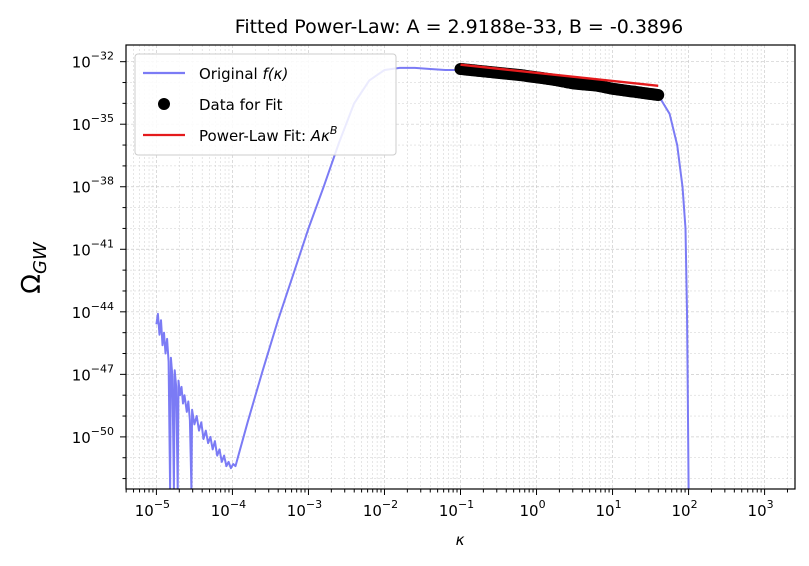 Image resolution: width=809 pixels, height=566 pixels. What do you see at coordinates (93, 61) in the screenshot?
I see `y-tick-label: 10−32` at bounding box center [93, 61].